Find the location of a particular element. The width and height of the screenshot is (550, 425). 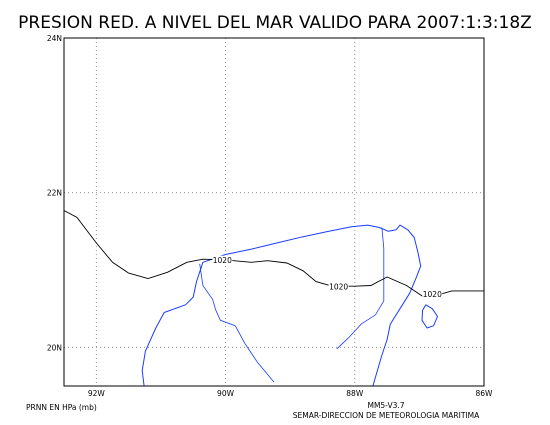

x-tick-label: 92W is located at coordinates (97, 393).